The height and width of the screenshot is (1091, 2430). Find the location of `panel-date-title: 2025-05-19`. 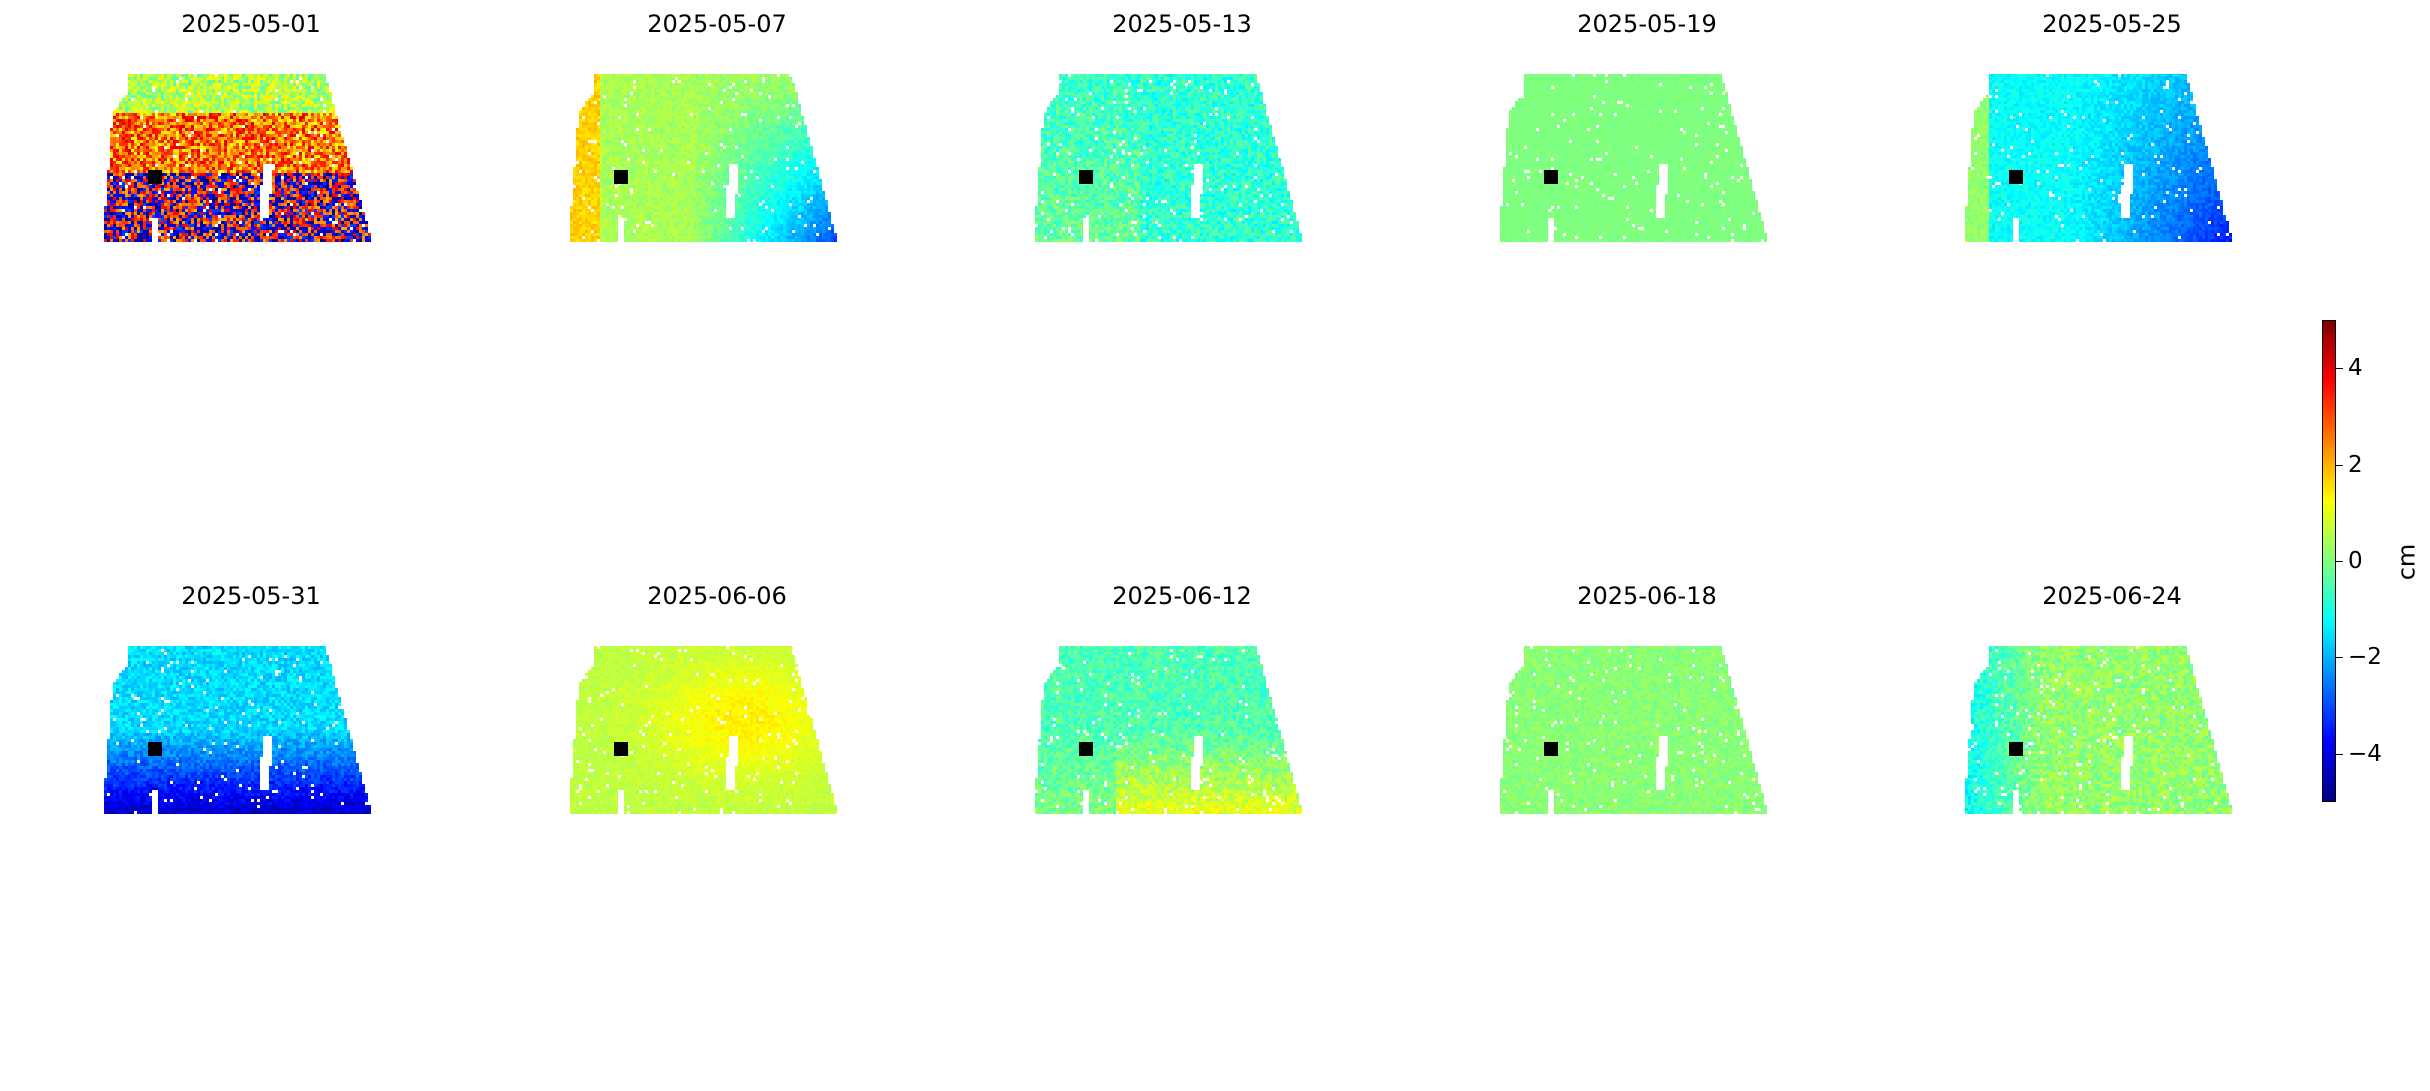

panel-date-title: 2025-05-19 is located at coordinates (1647, 24).